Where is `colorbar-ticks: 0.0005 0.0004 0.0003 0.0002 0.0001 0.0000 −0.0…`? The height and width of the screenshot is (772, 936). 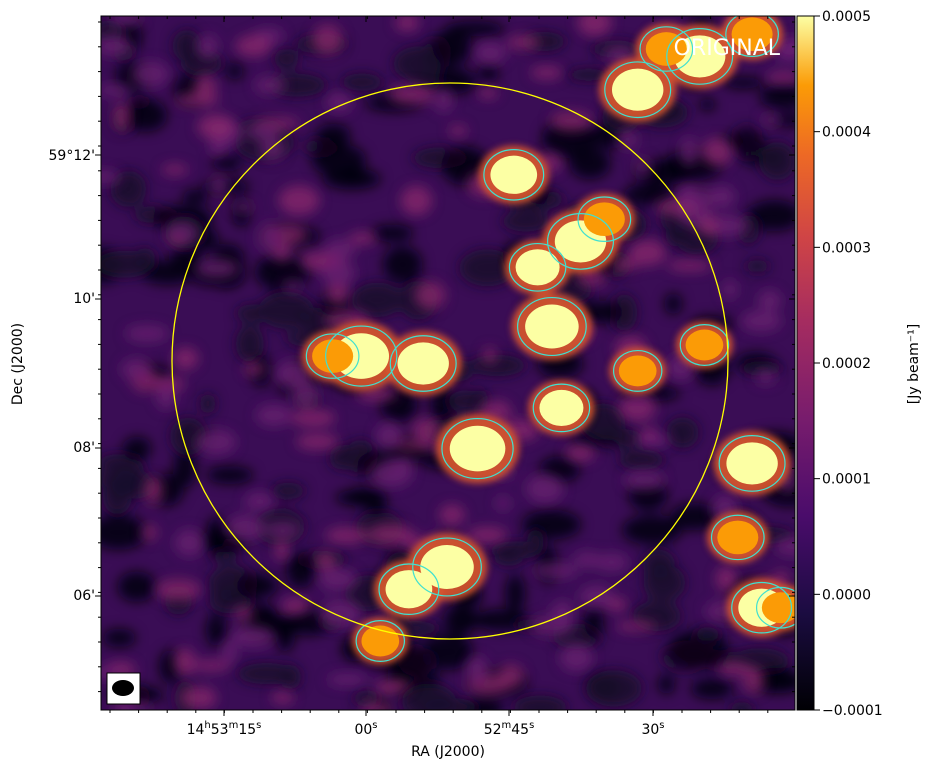
colorbar-ticks: 0.0005 0.0004 0.0003 0.0002 0.0001 0.0000 −0.0… is located at coordinates (848, 364).